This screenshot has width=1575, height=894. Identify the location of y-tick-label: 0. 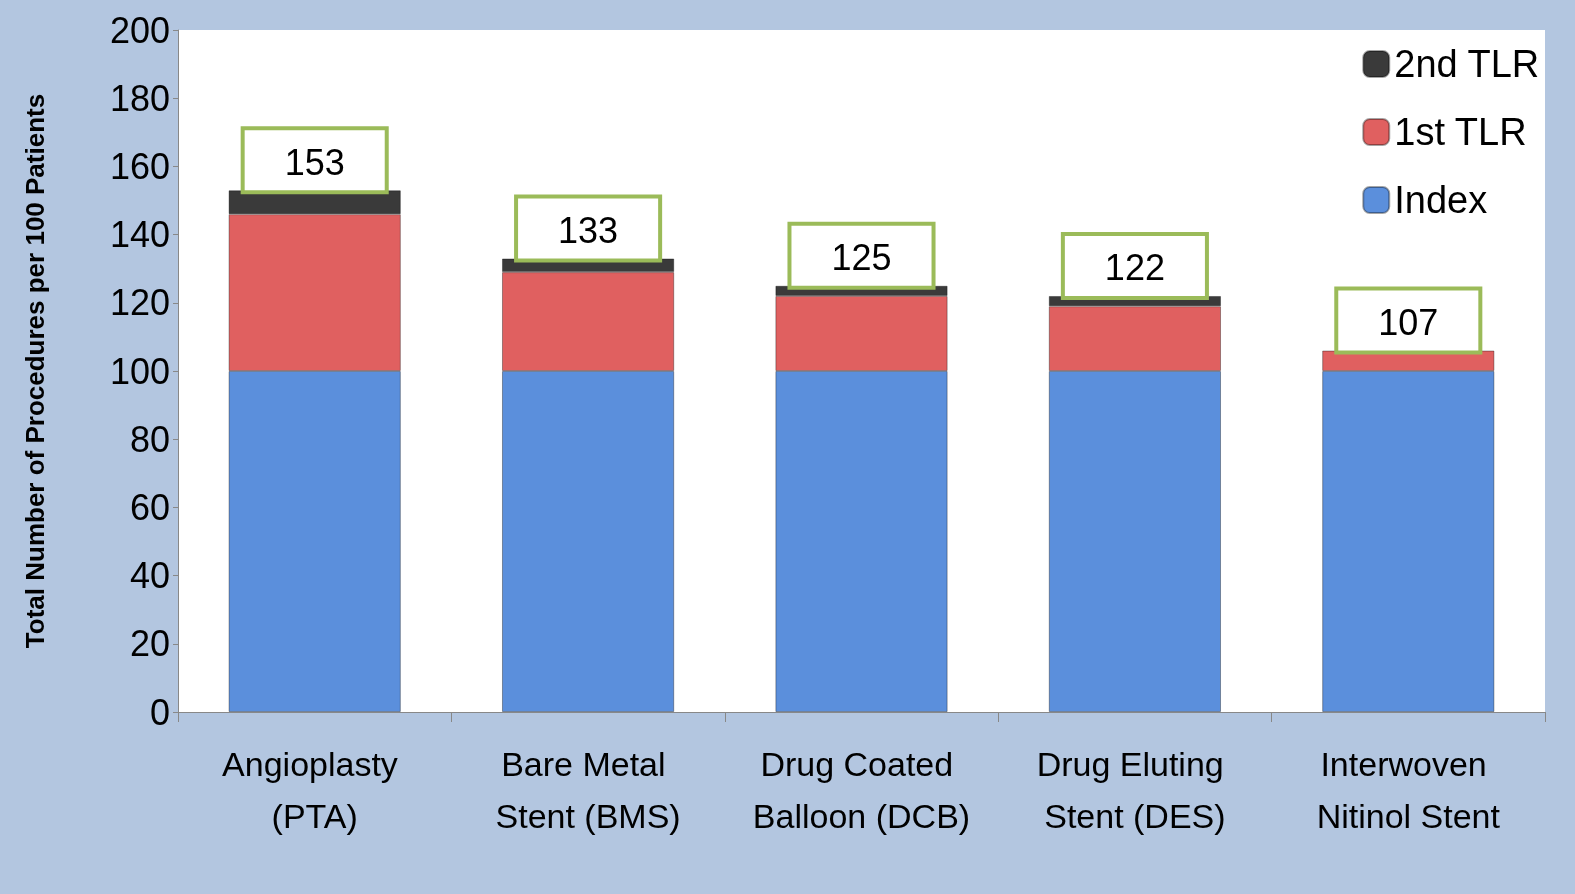
(159, 712).